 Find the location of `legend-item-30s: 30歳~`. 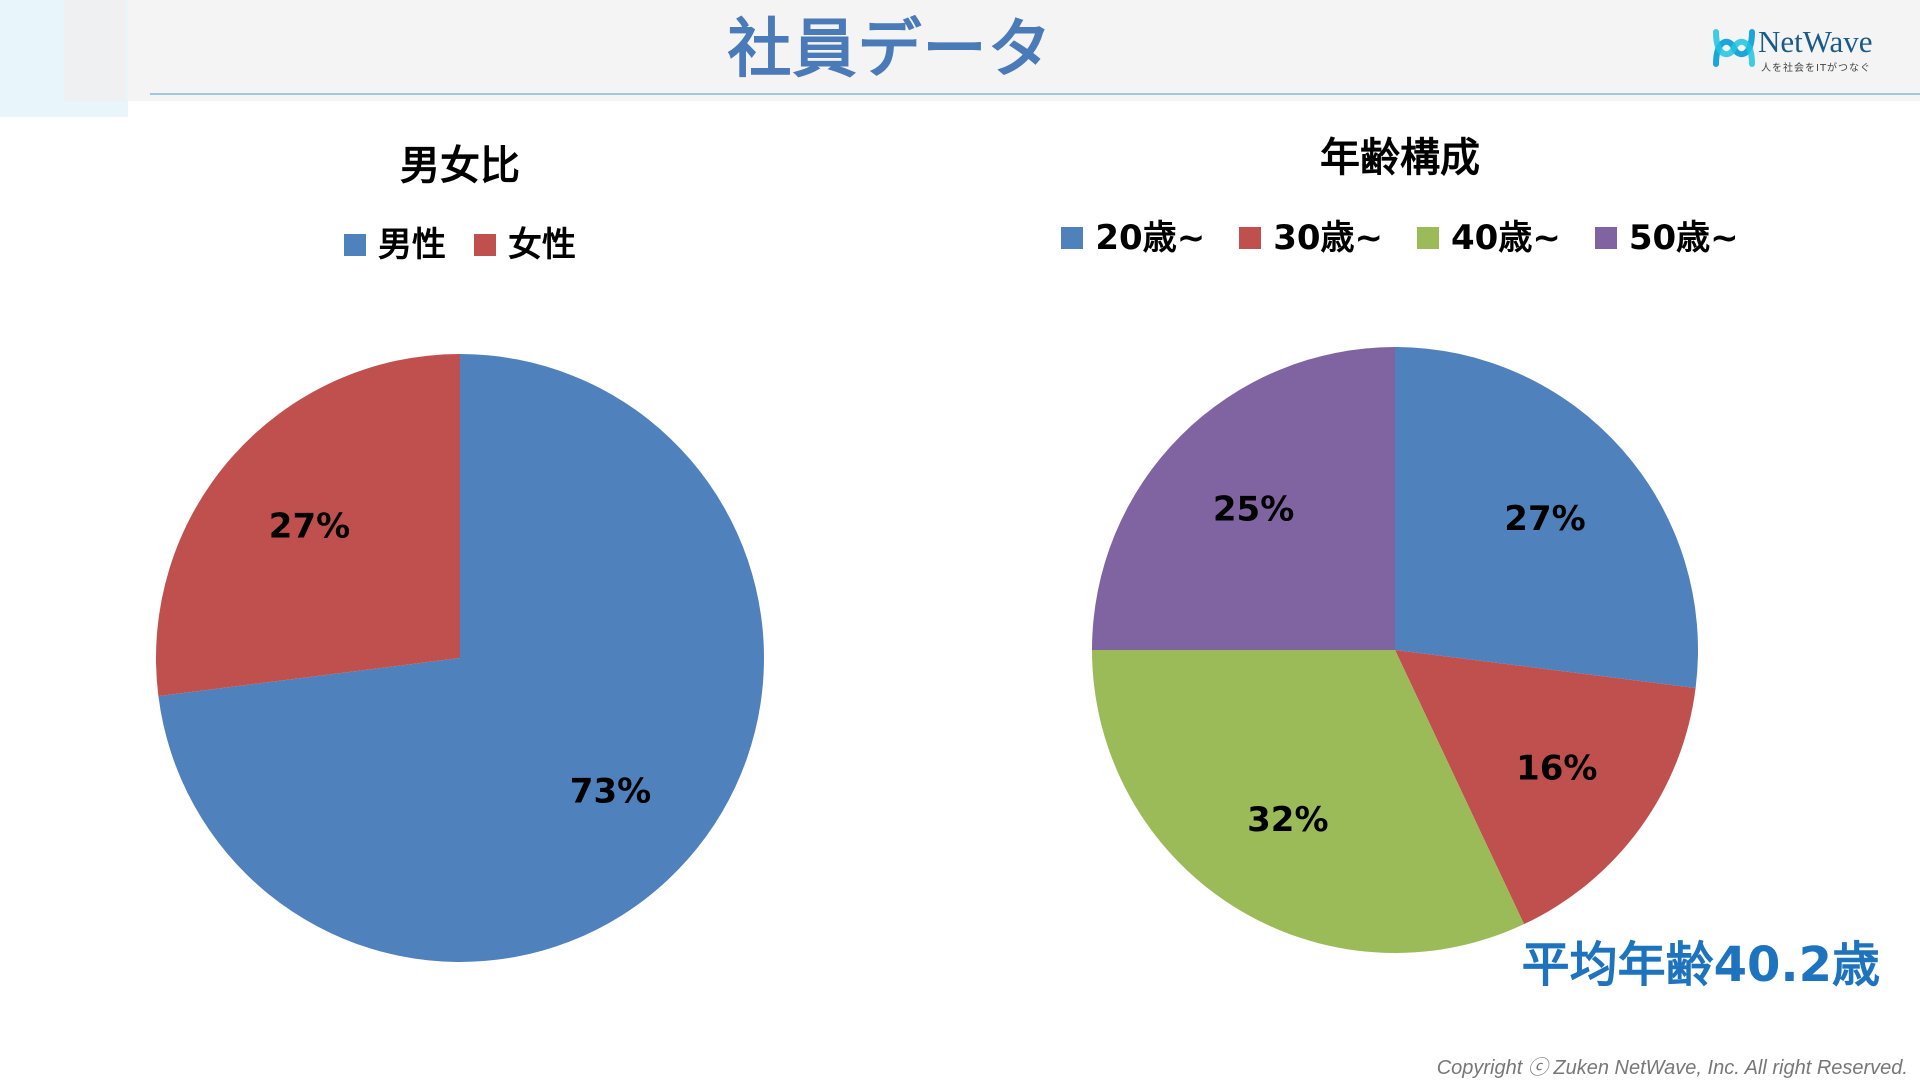

legend-item-30s: 30歳~ is located at coordinates (1311, 238).